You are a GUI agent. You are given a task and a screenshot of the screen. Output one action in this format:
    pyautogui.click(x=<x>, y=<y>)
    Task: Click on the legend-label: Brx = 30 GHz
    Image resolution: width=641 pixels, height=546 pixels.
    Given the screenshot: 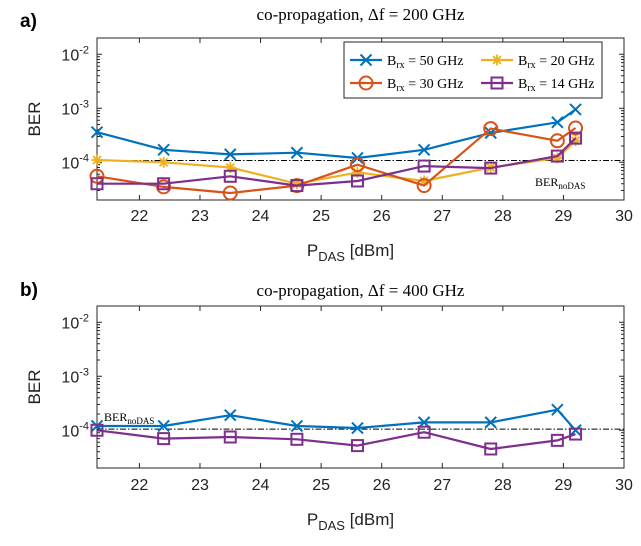 What is the action you would take?
    pyautogui.click(x=425, y=85)
    